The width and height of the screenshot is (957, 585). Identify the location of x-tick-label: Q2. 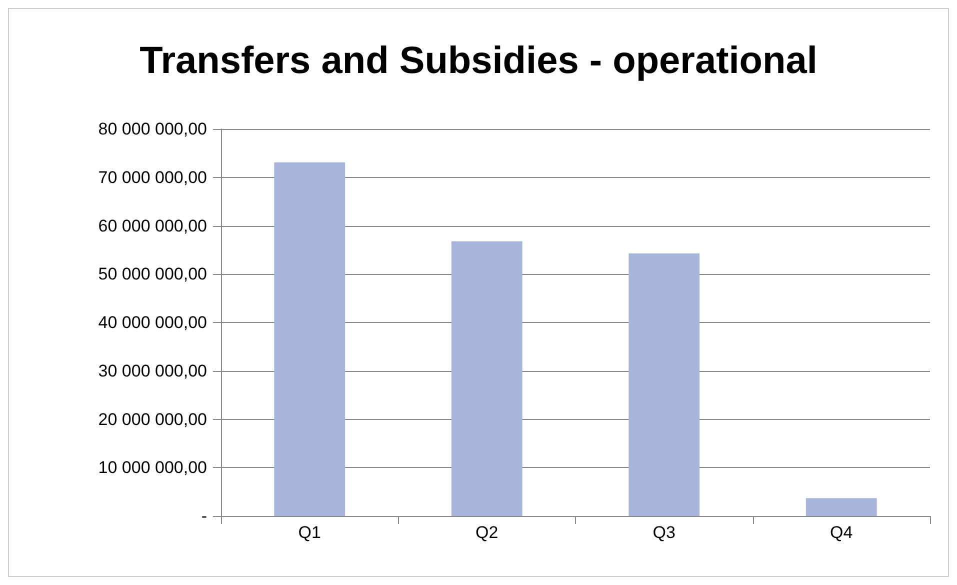
(487, 532).